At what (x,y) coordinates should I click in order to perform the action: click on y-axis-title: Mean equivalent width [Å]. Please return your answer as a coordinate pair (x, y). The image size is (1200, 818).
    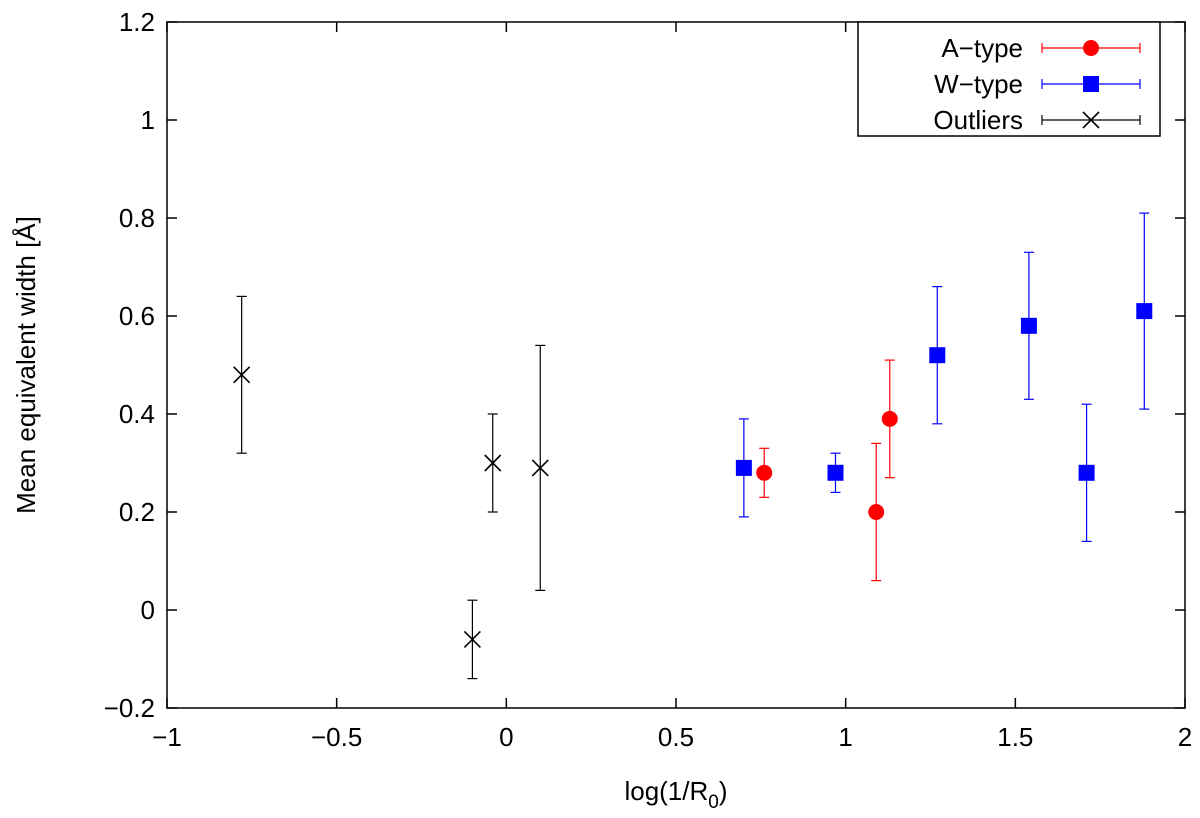
    Looking at the image, I should click on (26, 365).